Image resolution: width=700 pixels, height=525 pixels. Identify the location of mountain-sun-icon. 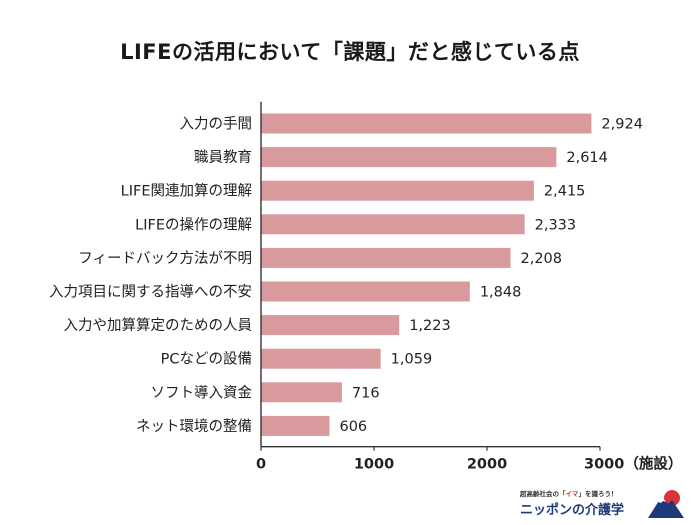
(666, 504).